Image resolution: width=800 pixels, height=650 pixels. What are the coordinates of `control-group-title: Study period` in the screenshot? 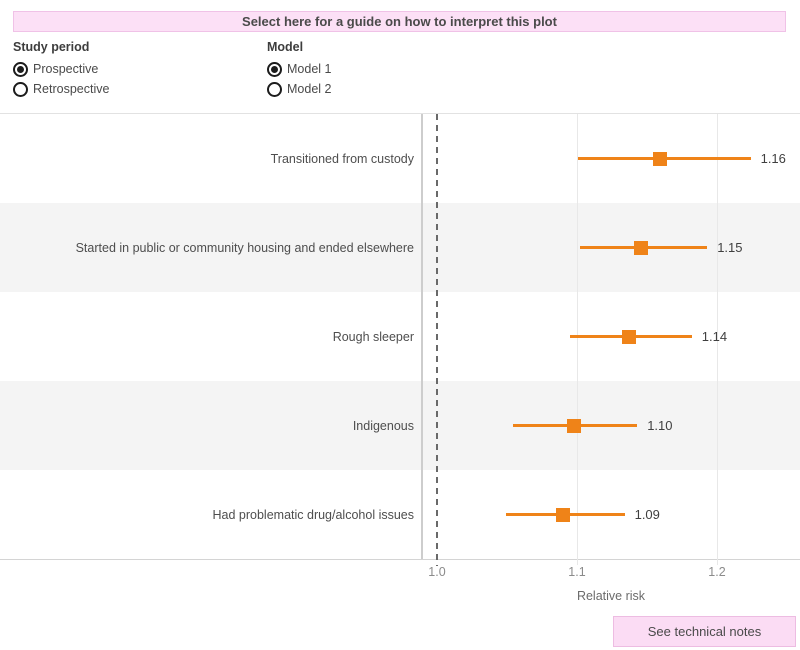 It's located at (51, 47).